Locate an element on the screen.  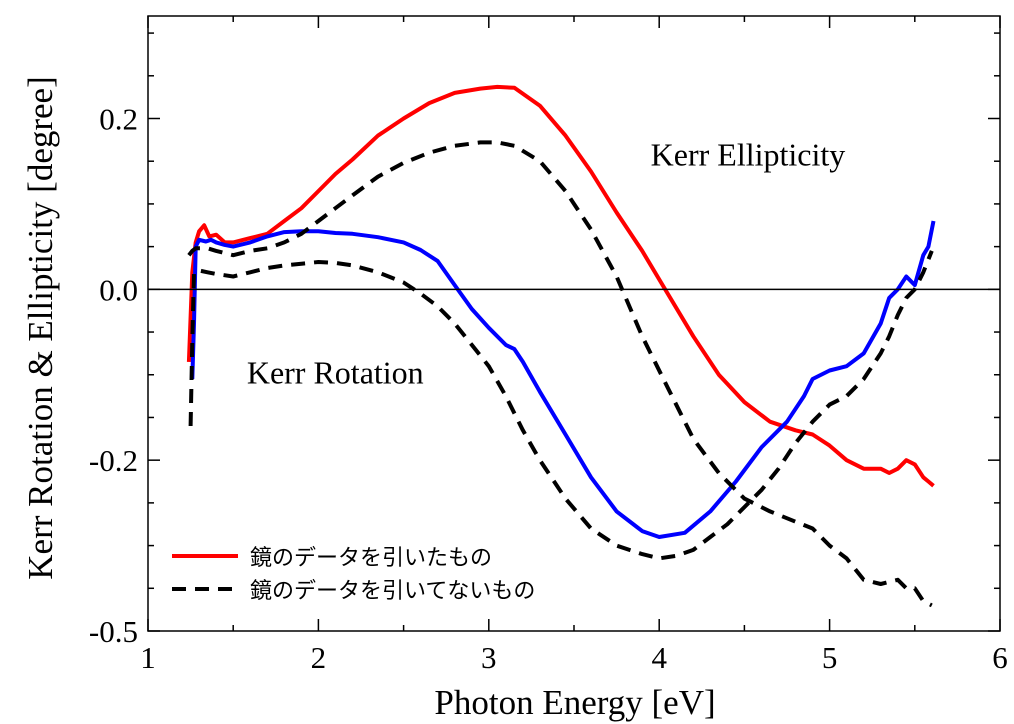
legend-label-black: 鏡のデータを引いてないもの is located at coordinates (392, 591).